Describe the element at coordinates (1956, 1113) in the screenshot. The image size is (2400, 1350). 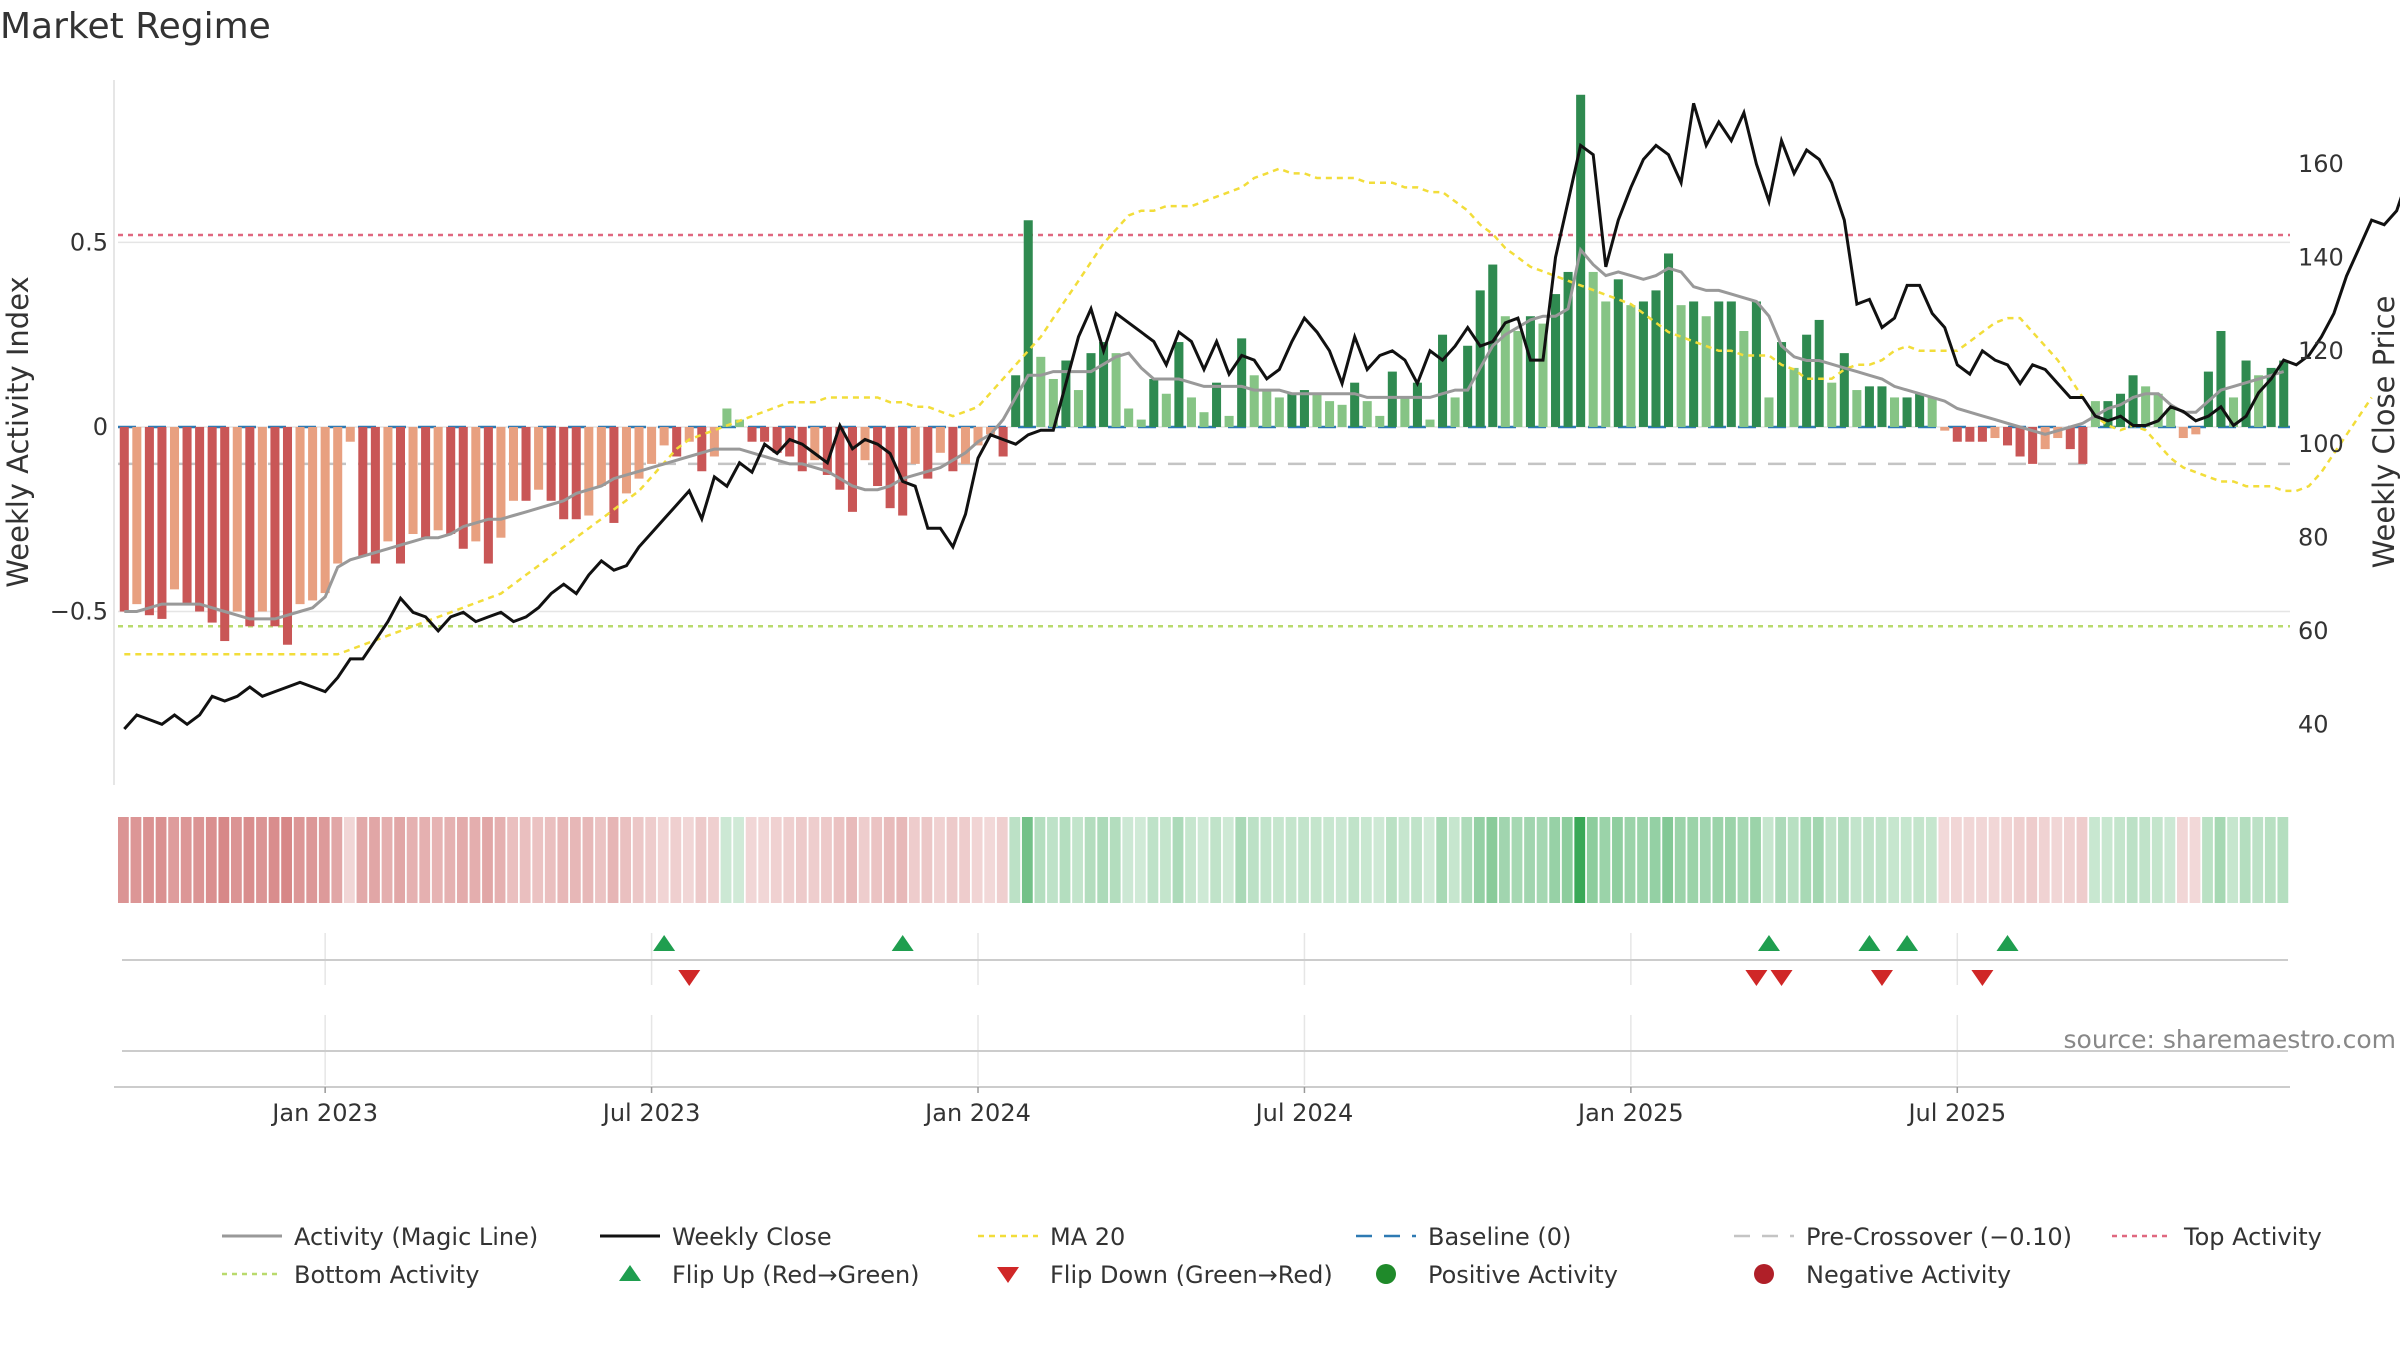
I see `x-tick-label: Jul 2025` at that location.